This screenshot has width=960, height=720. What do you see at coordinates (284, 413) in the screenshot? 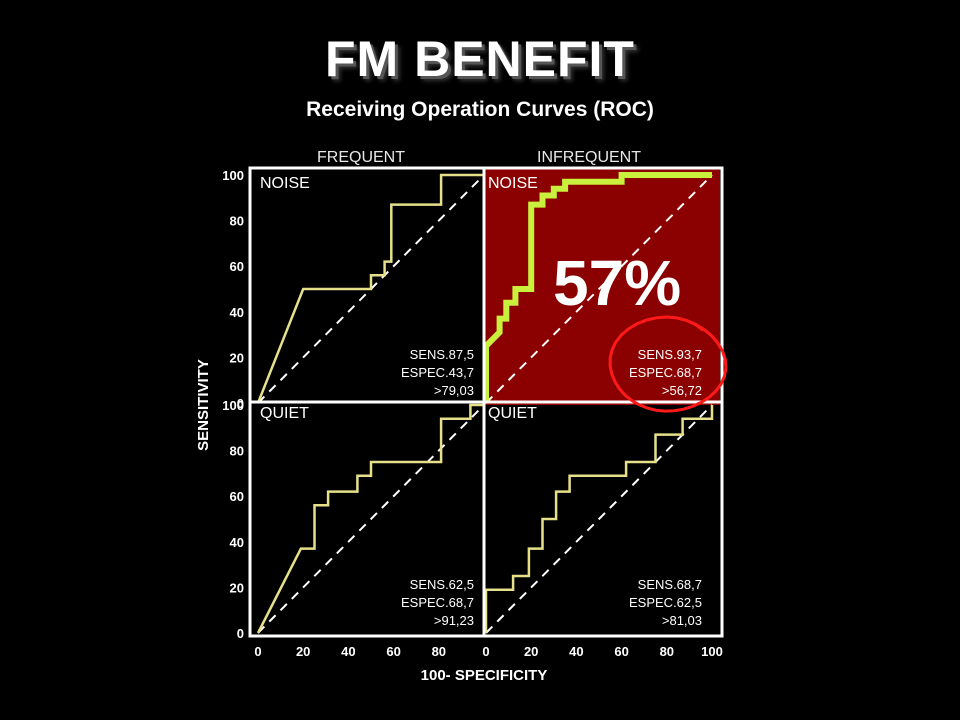
I see `panel-quiet-frequent-label: QUIET` at bounding box center [284, 413].